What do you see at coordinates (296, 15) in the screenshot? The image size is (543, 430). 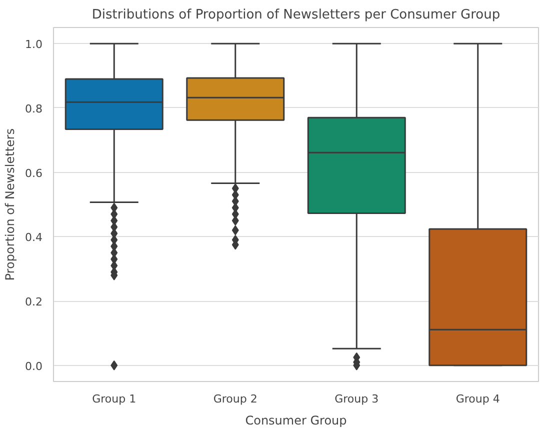 I see `chart-title: Distributions of Proportion of Newsletters per Consumer Group` at bounding box center [296, 15].